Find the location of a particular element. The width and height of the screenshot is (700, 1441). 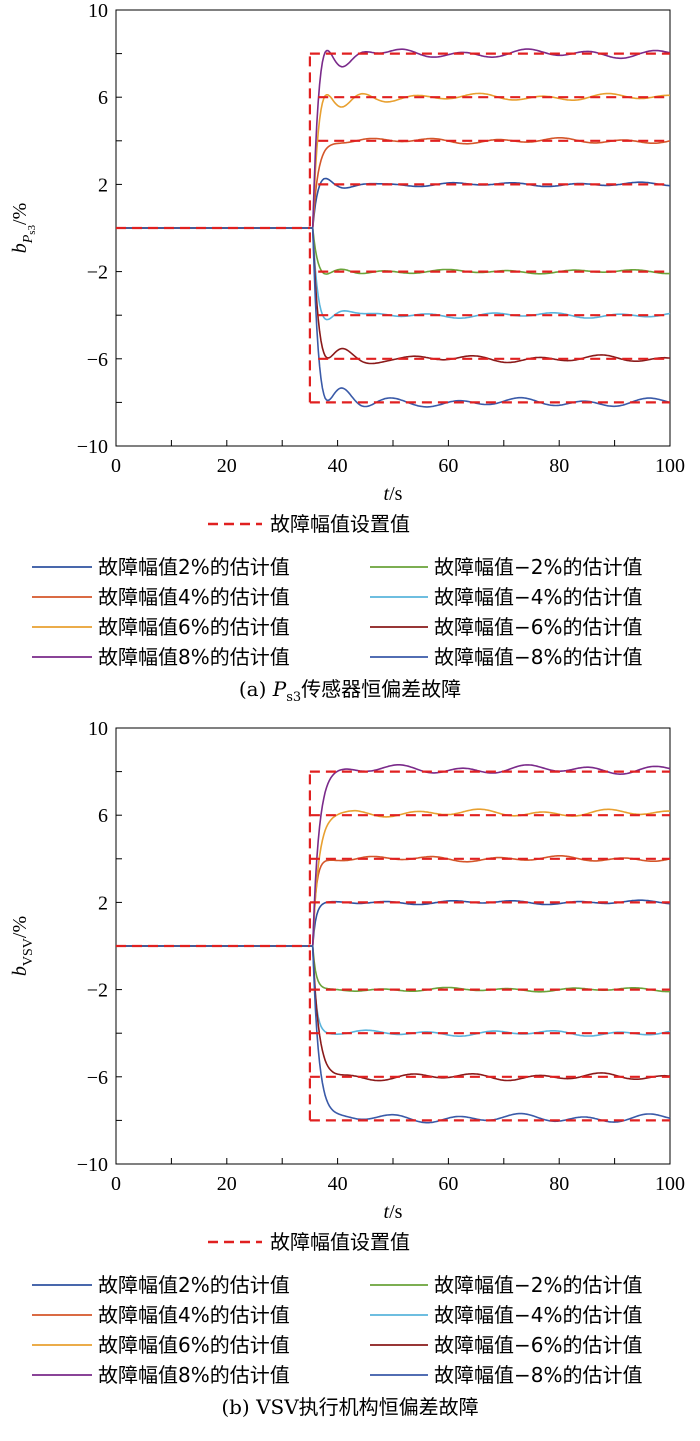

y-axis-label-b: bVSV/% is located at coordinates (22, 946).